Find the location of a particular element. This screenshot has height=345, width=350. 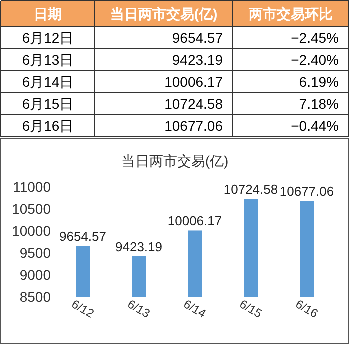

text: 当日两市交易(亿) is located at coordinates (164, 14).